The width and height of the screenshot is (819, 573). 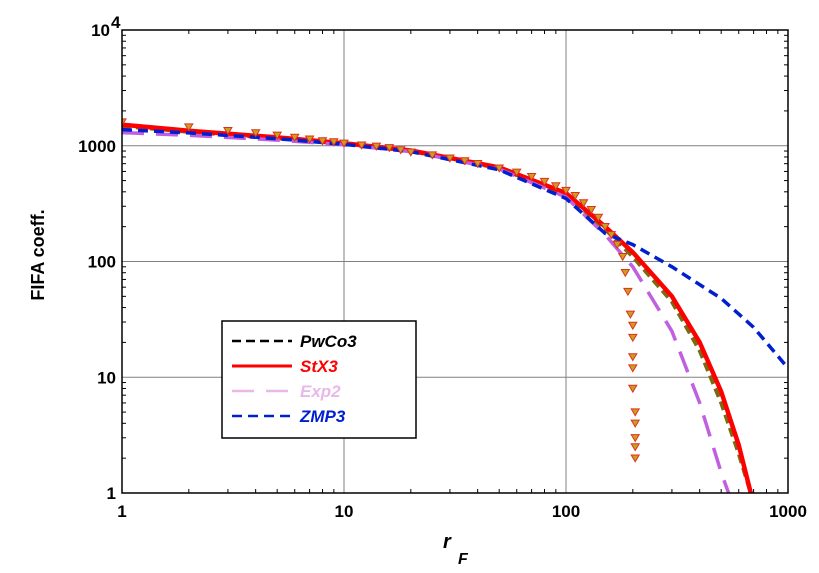 I want to click on x-axis-label: r F, so click(x=456, y=549).